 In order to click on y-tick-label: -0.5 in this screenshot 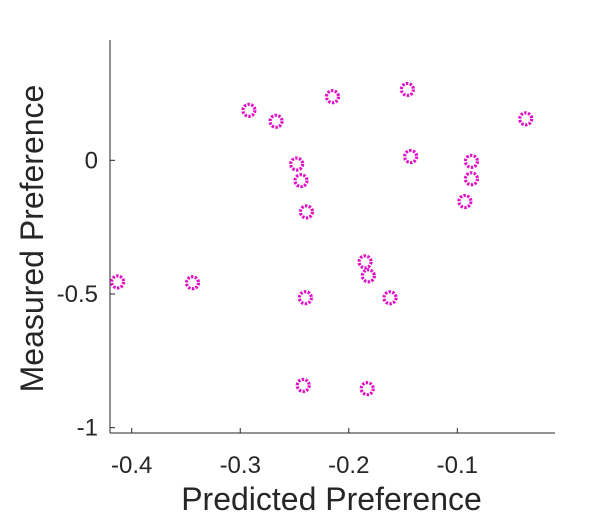, I will do `click(77, 294)`.